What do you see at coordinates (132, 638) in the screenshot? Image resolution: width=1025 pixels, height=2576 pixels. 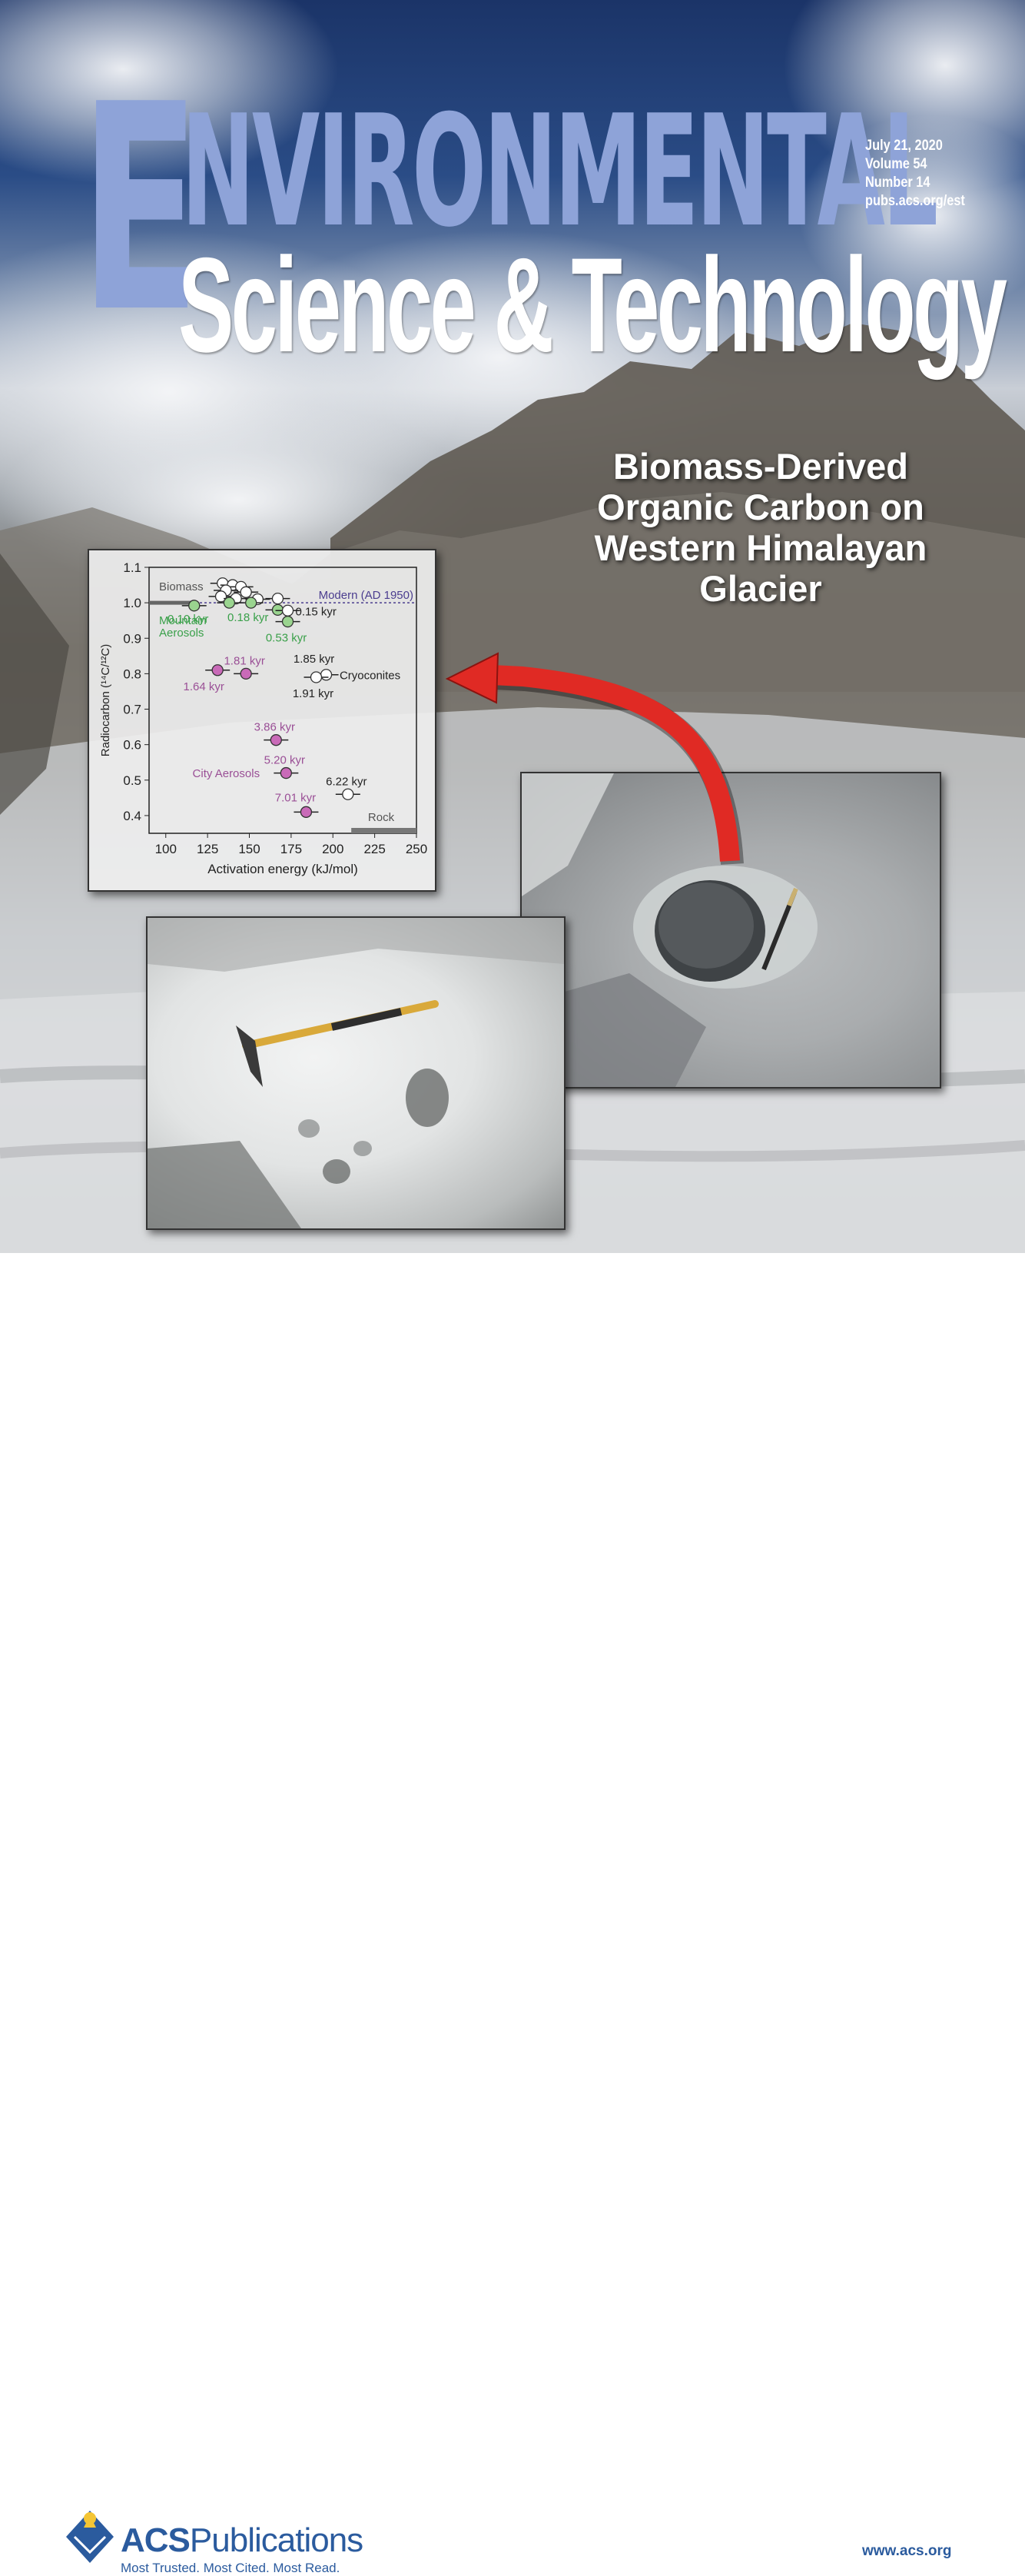 I see `y-tick-label: 0.9` at bounding box center [132, 638].